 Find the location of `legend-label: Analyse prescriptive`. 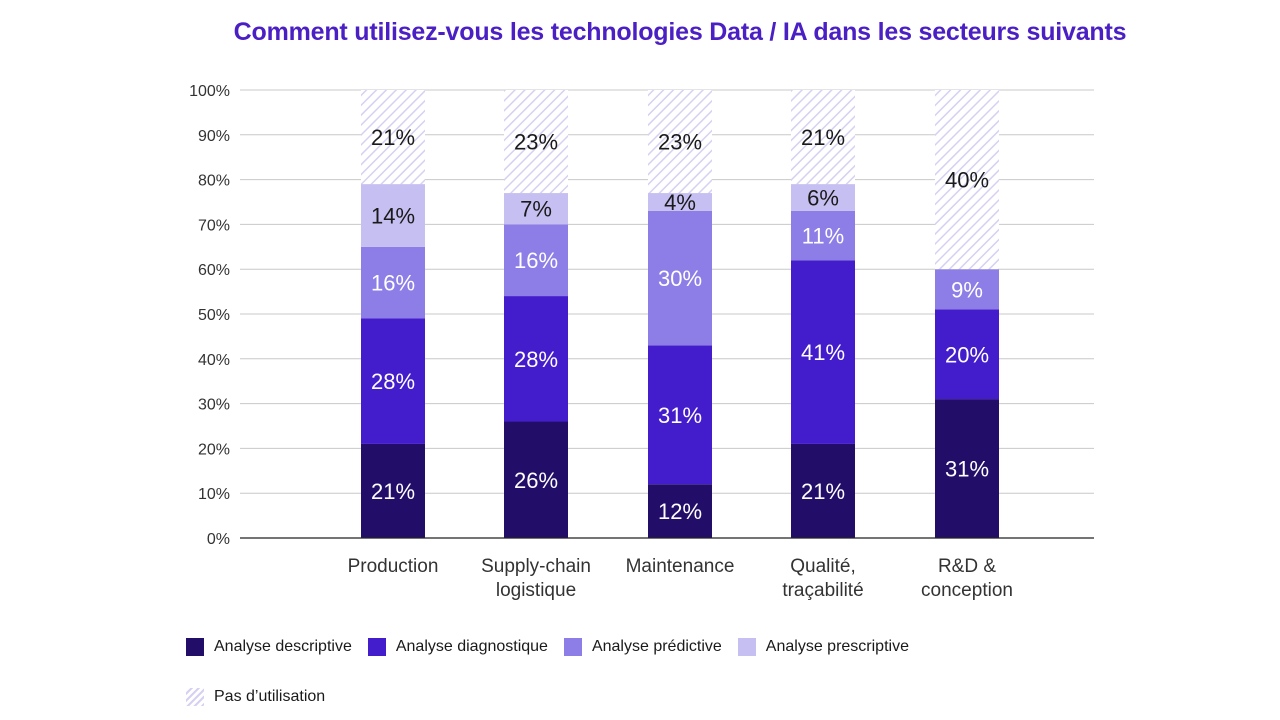

legend-label: Analyse prescriptive is located at coordinates (837, 646).